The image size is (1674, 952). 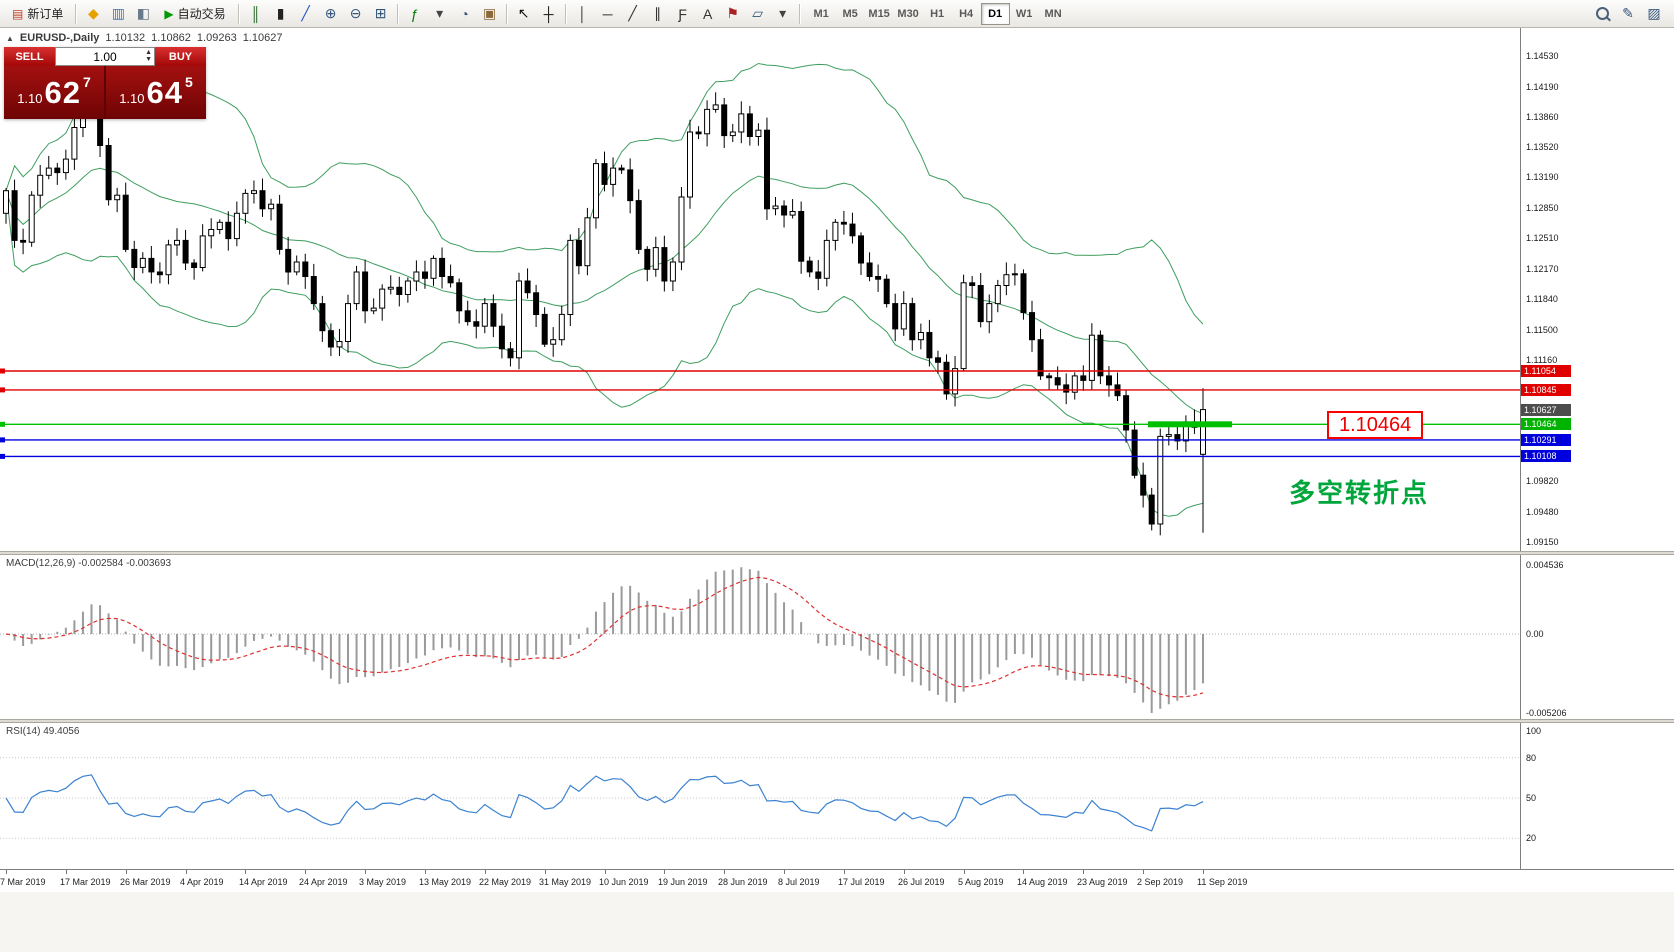 What do you see at coordinates (1546, 371) in the screenshot?
I see `price-tag-resistance-line: 1.11054` at bounding box center [1546, 371].